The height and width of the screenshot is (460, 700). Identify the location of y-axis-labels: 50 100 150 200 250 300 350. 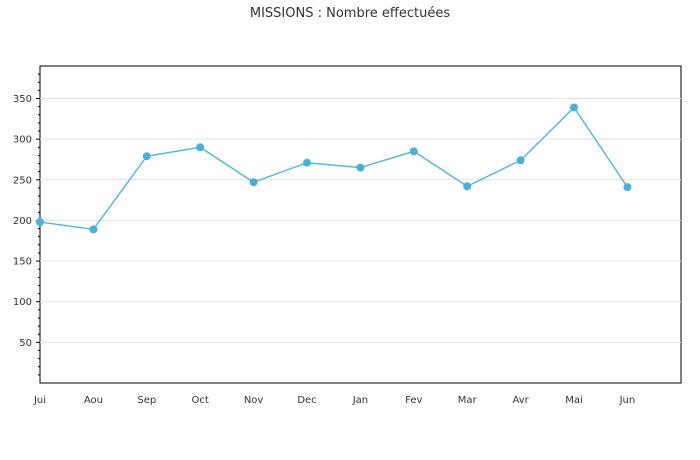
(22, 221).